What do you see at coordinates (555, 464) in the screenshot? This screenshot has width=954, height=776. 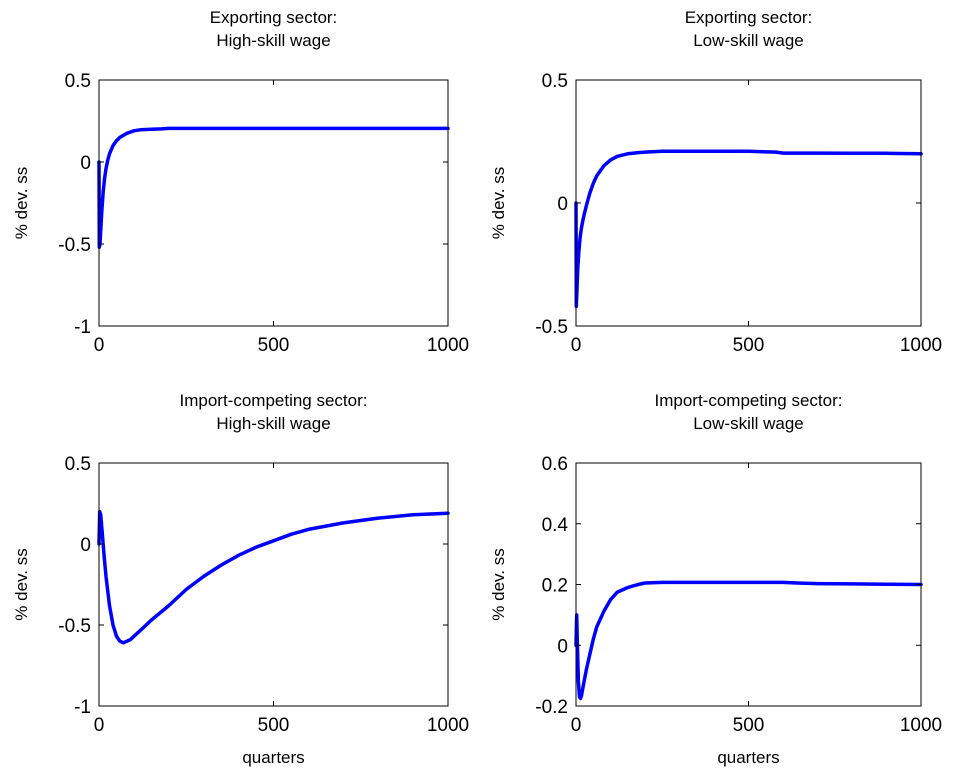 I see `y-tick-label: 0.6` at bounding box center [555, 464].